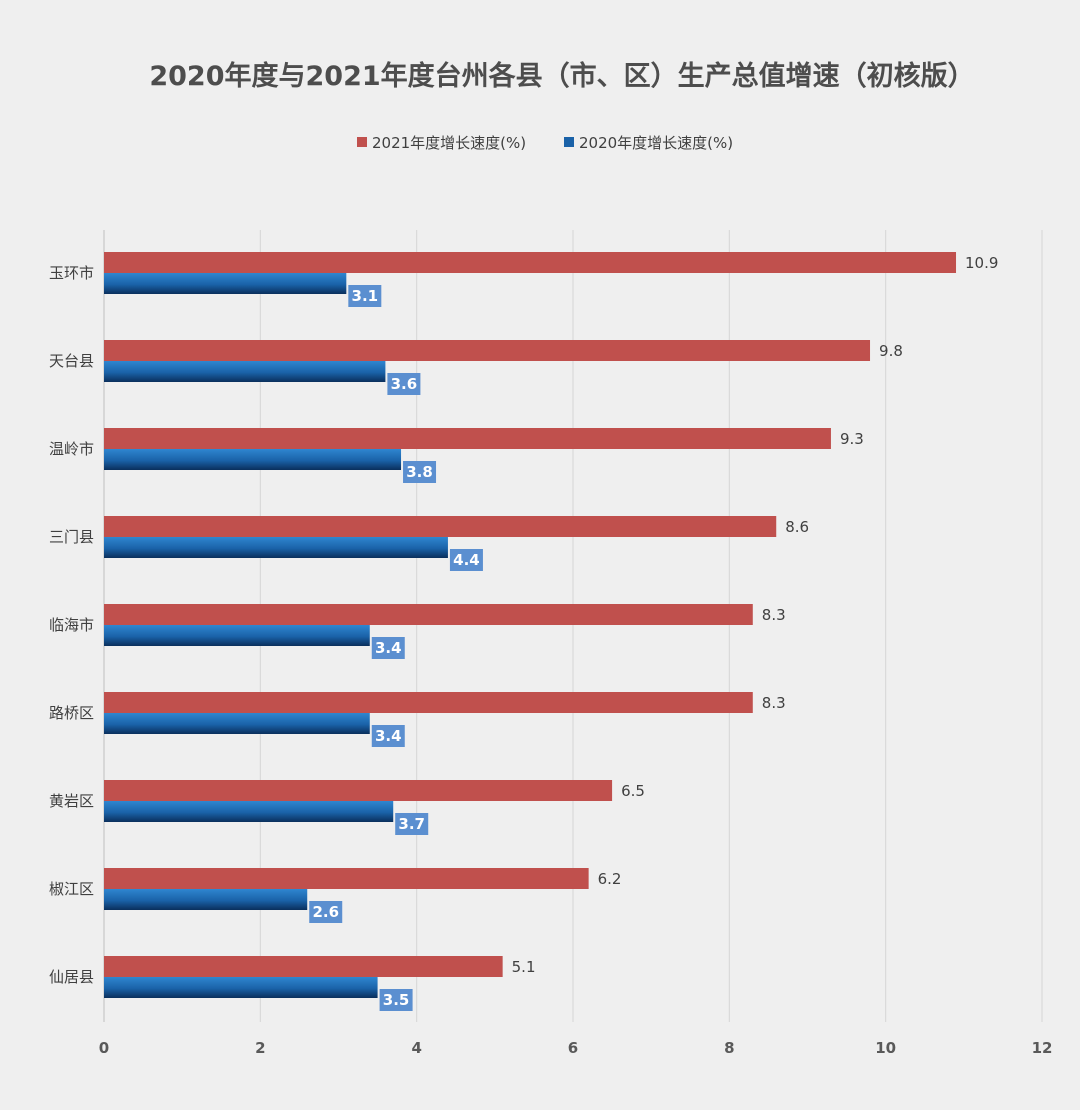 The height and width of the screenshot is (1110, 1080). I want to click on chart-title: 2020年度与2021年度台州各县（市、区）生产总值增速（初核版）, so click(561, 76).